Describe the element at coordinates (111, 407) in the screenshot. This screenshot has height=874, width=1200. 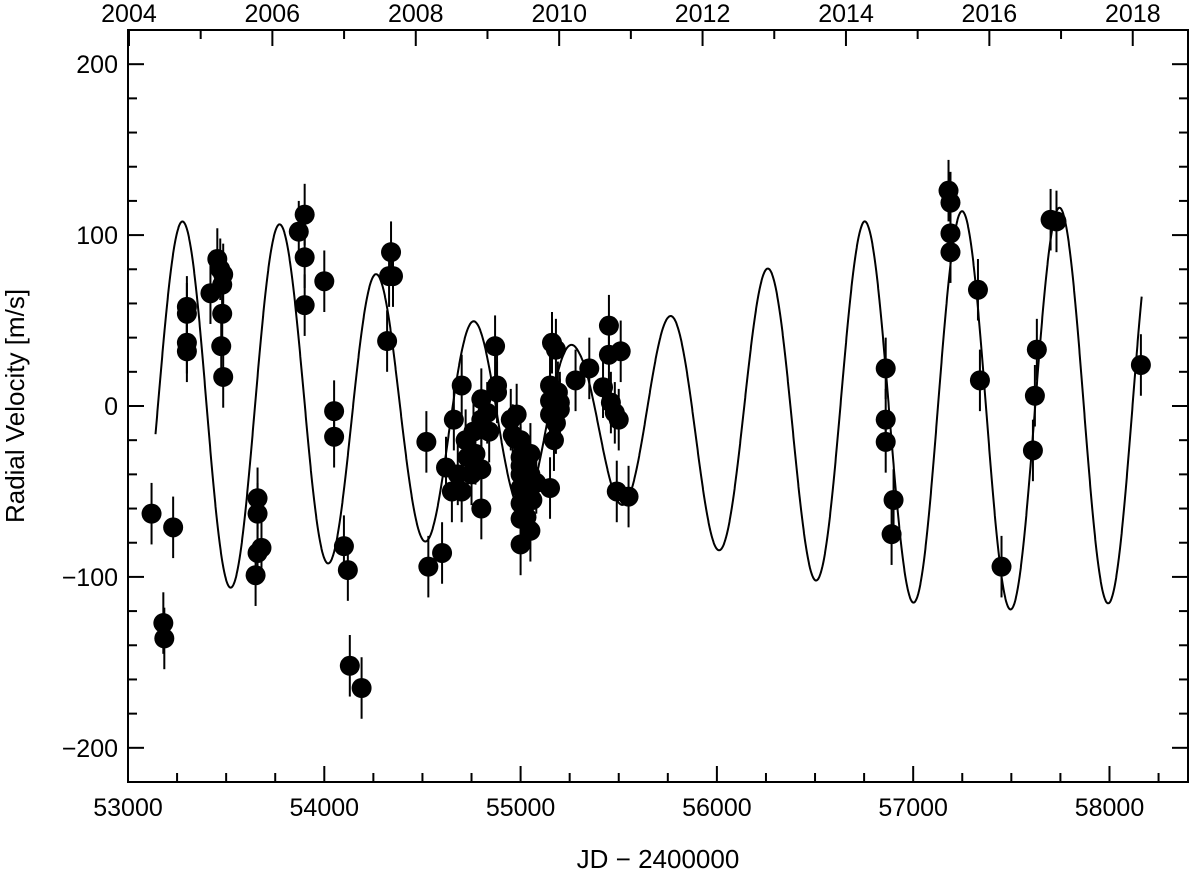
I see `y-tick-label: 0` at that location.